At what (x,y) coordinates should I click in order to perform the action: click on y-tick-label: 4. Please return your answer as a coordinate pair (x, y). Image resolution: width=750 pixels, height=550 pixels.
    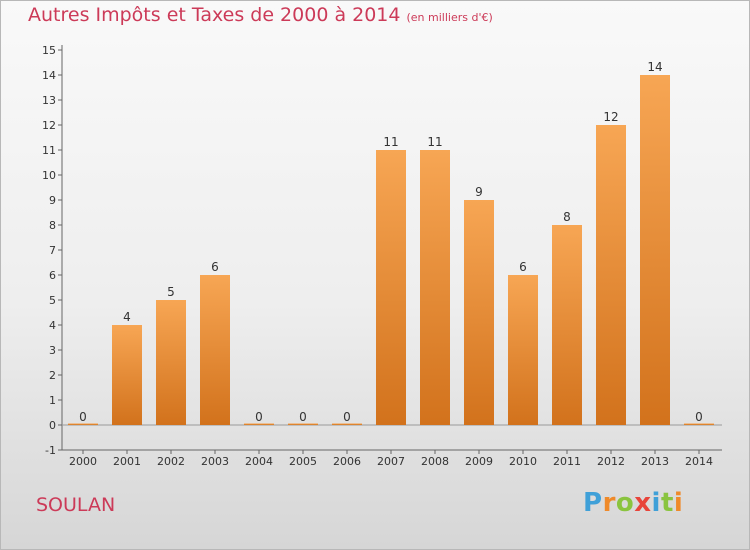
    Looking at the image, I should click on (52, 325).